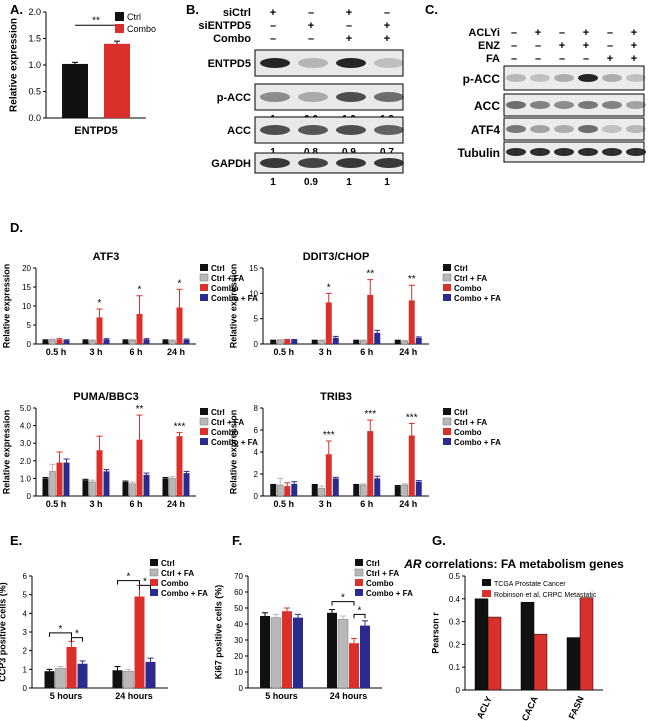  Describe the element at coordinates (26, 268) in the screenshot. I see `y-tick-label: 20` at that location.